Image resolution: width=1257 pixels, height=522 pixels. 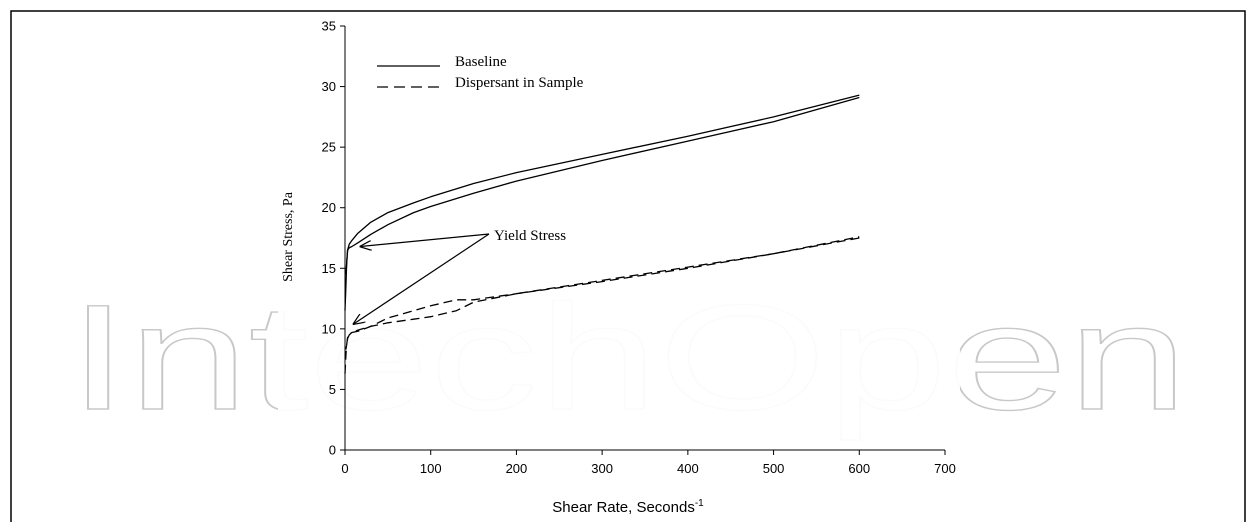 I want to click on x-axis-title-text: Shear Rate, Seconds, so click(x=623, y=507).